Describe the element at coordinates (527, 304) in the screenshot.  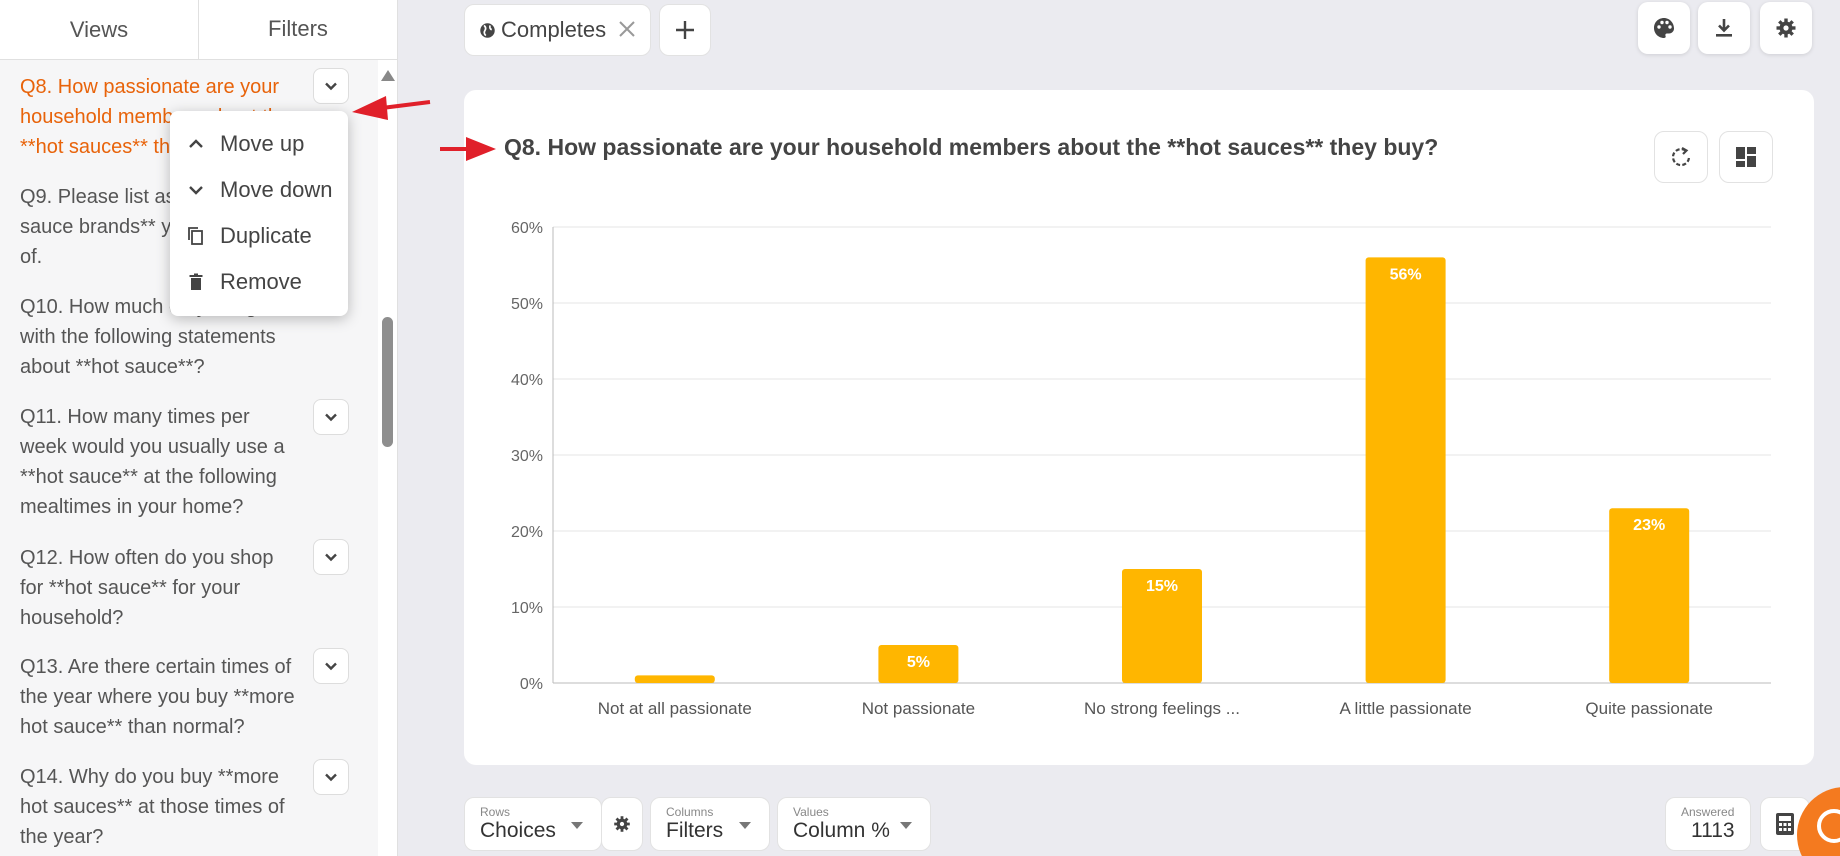
I see `y-tick-label: 50%` at that location.